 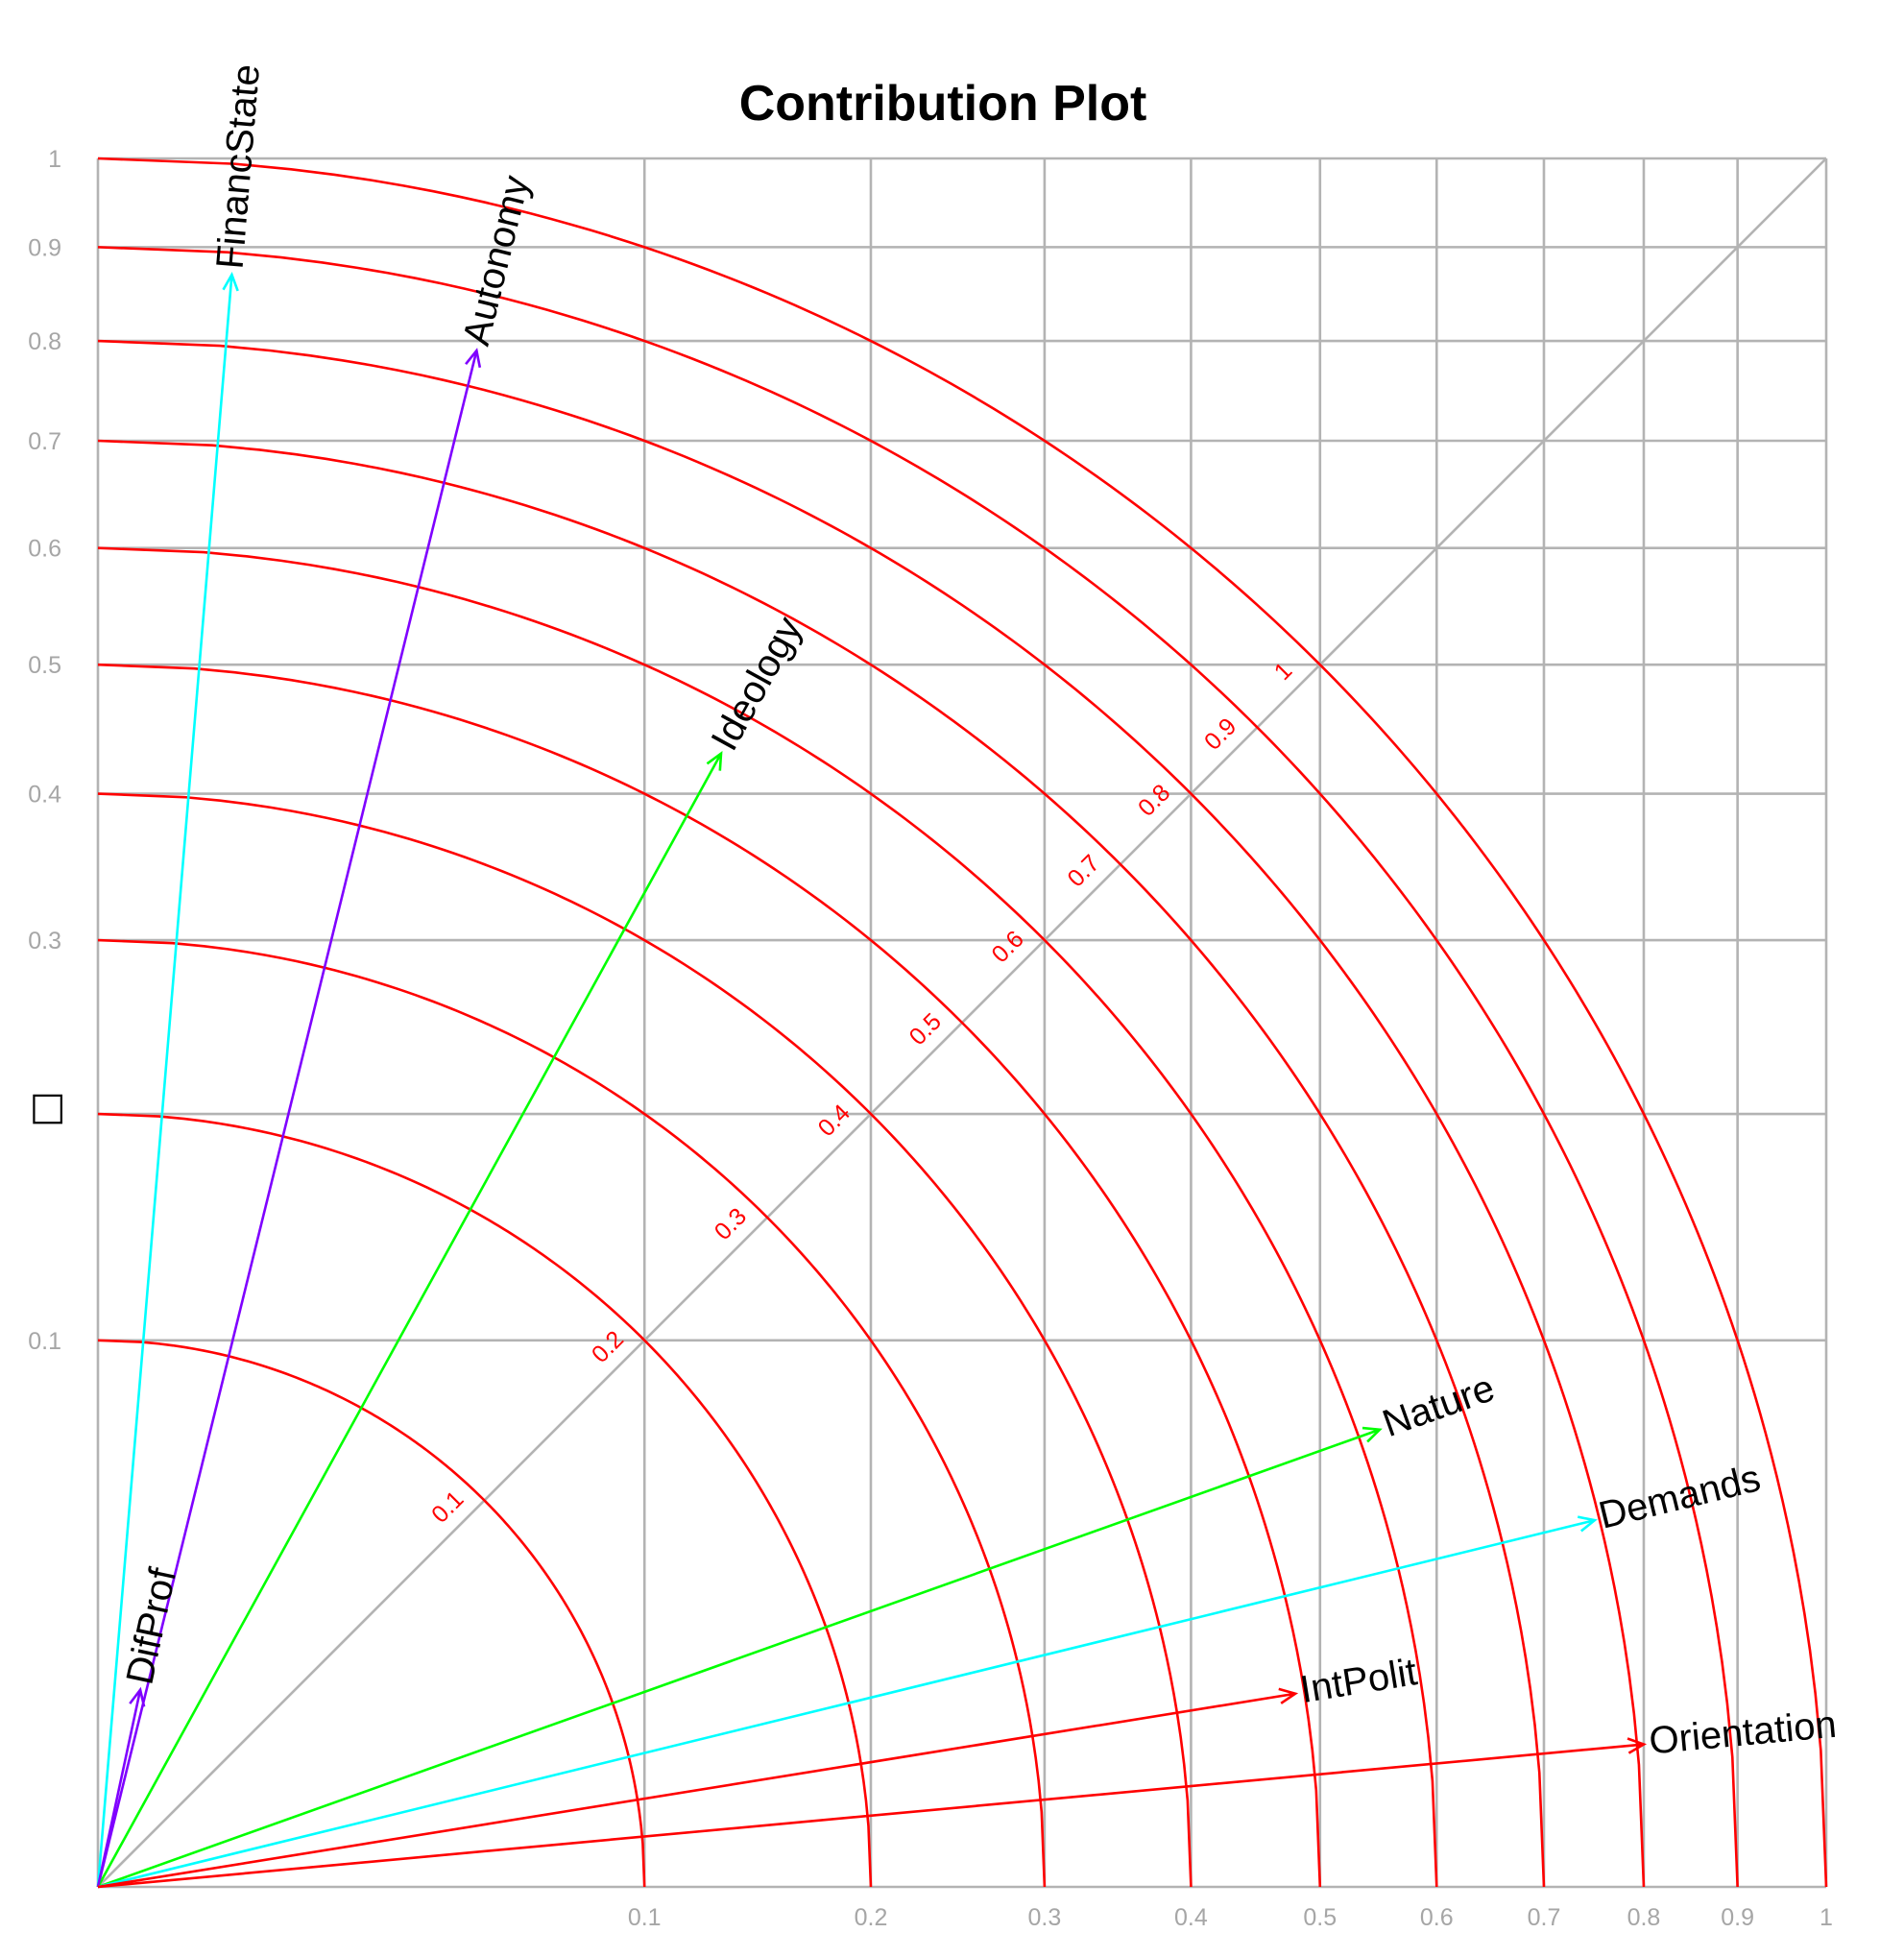 I want to click on y-tick-label: 0.8, so click(x=44, y=341).